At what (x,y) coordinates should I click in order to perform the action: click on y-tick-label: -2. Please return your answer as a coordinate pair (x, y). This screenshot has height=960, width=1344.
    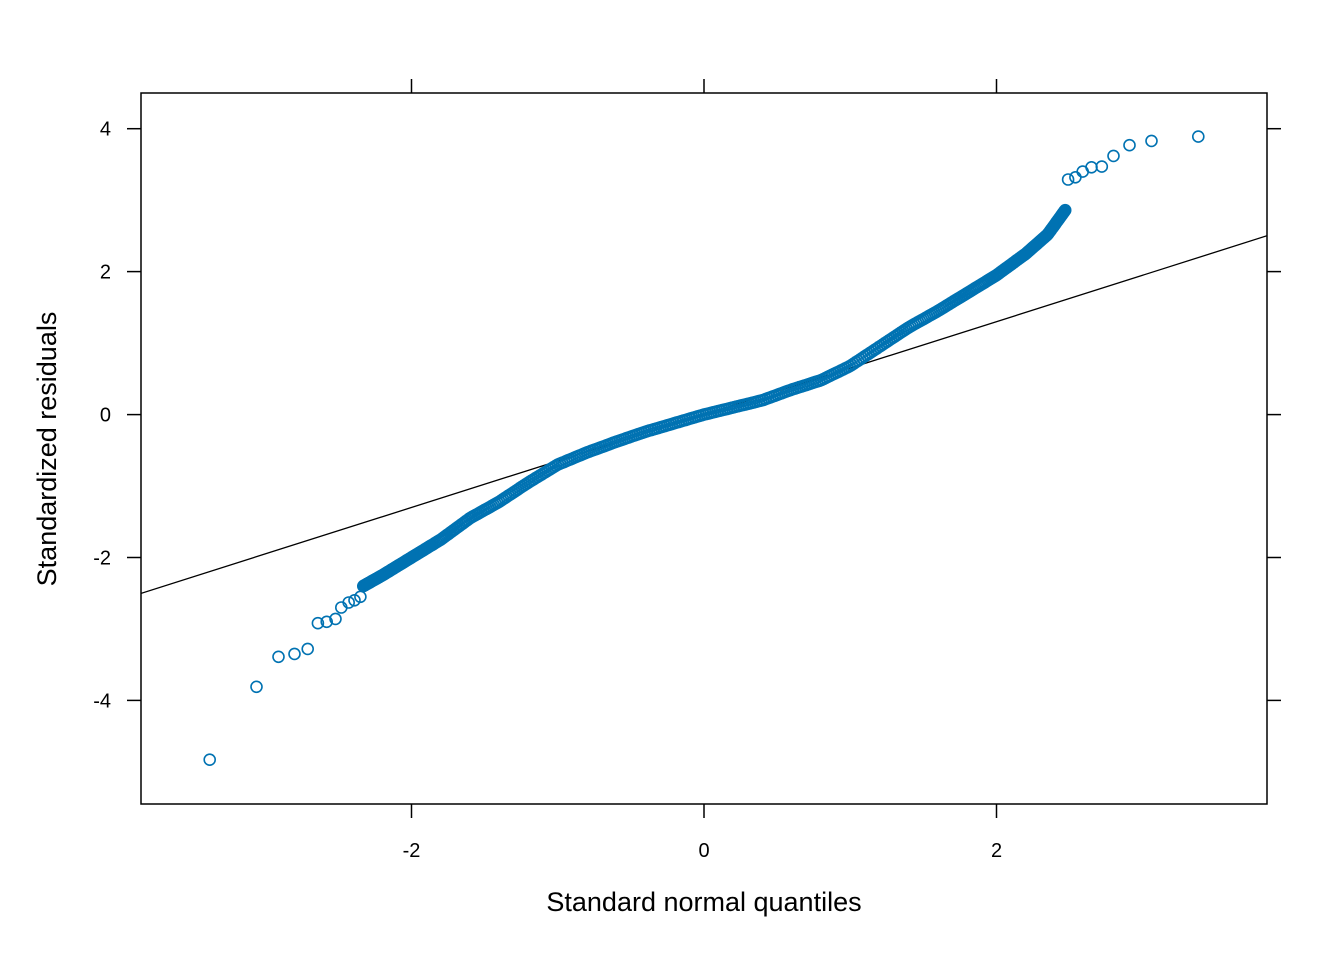
    Looking at the image, I should click on (102, 559).